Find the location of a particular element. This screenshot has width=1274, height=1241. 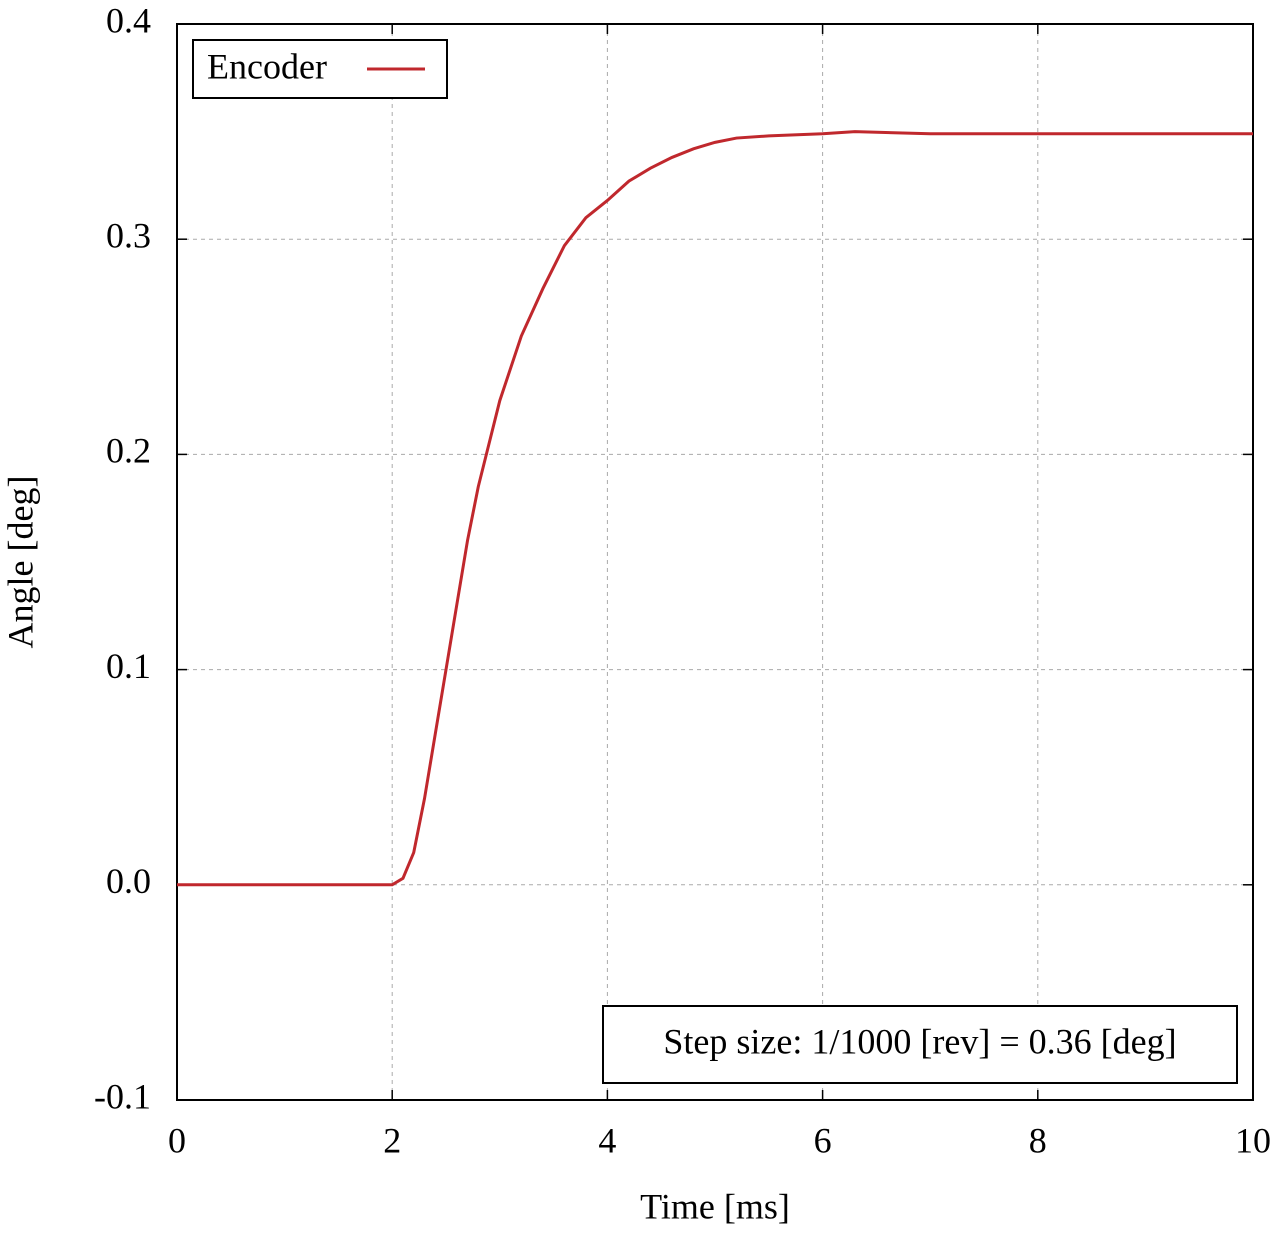

x-tick-label: 0 is located at coordinates (177, 1140).